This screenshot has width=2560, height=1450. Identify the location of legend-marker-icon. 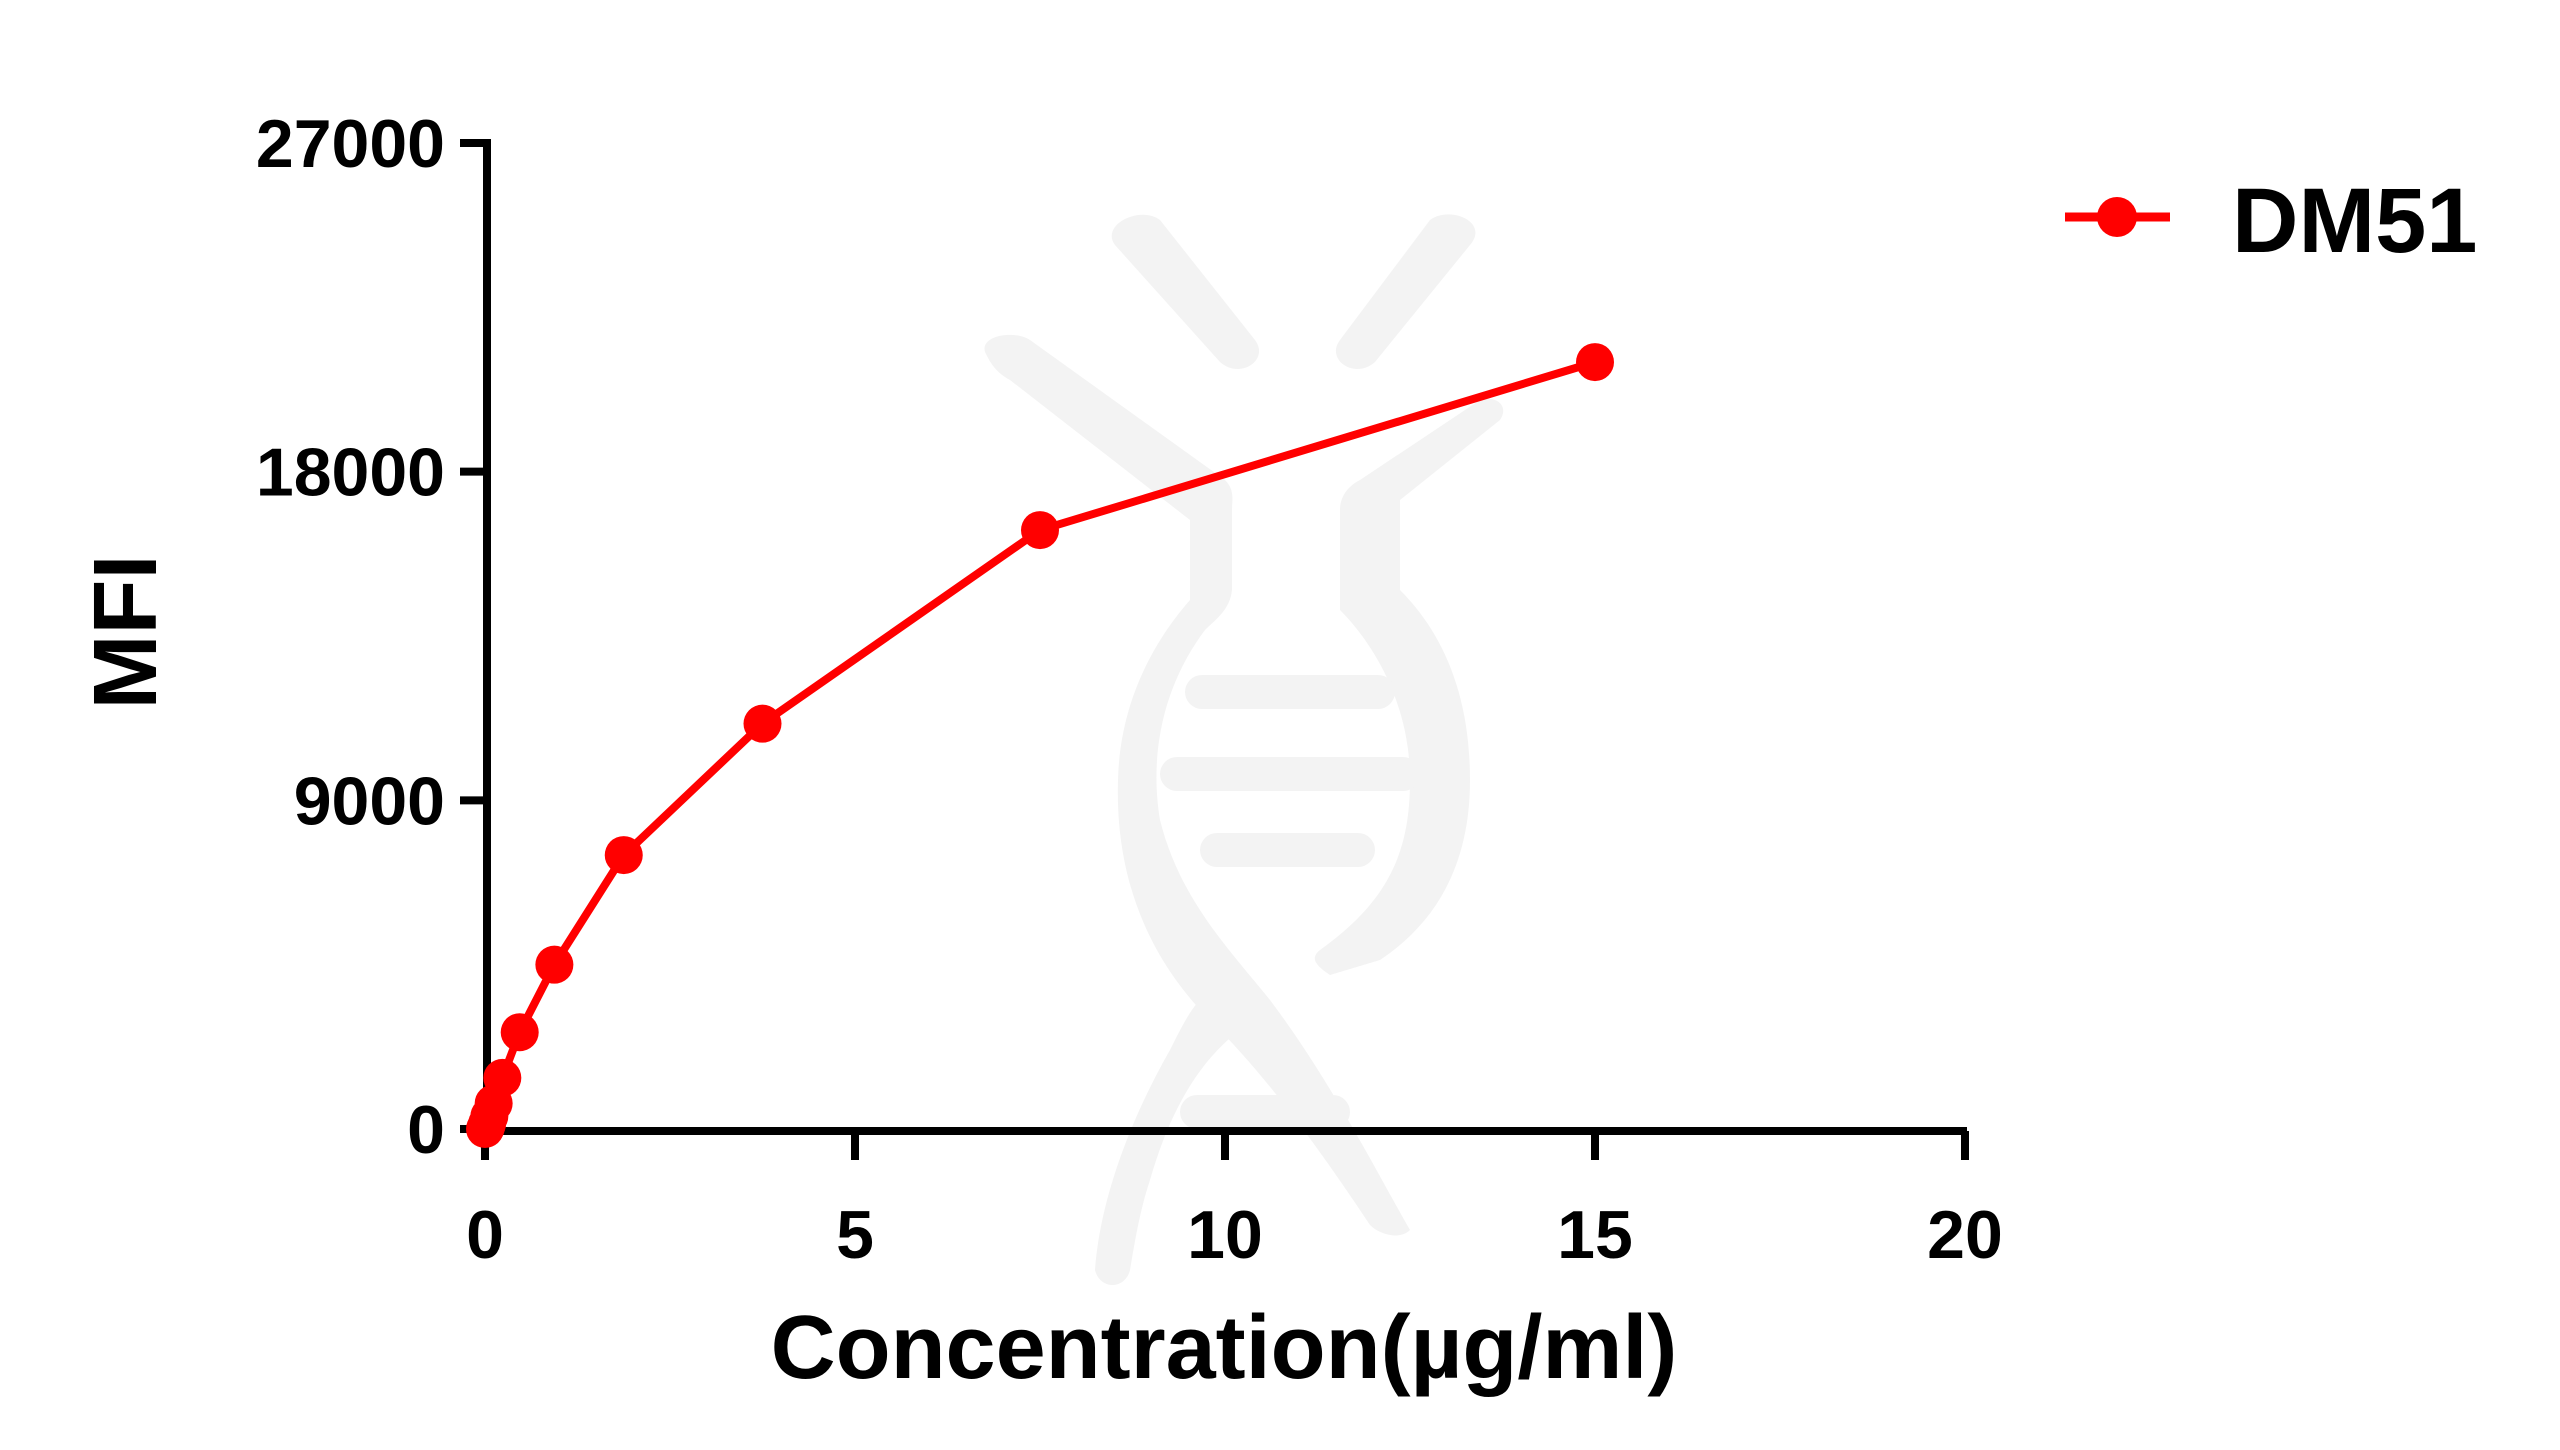
(2117, 217).